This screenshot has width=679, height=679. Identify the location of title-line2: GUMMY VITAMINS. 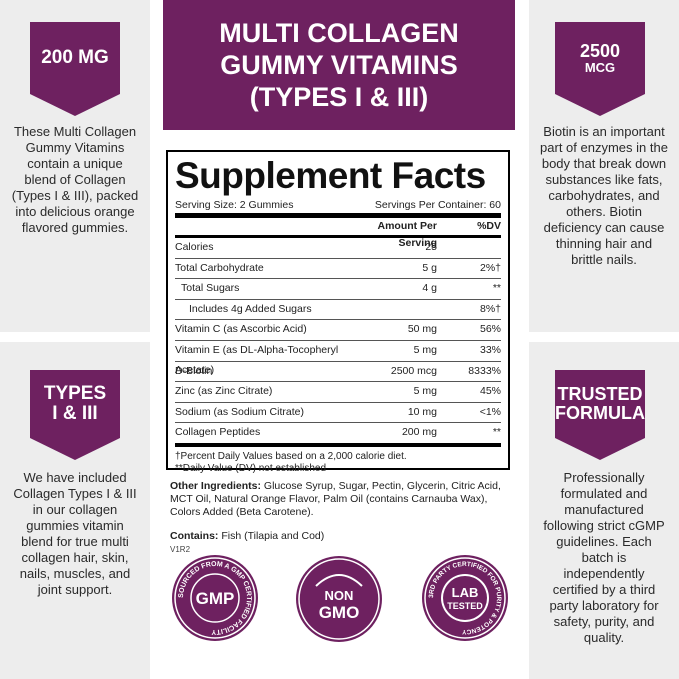
(339, 65).